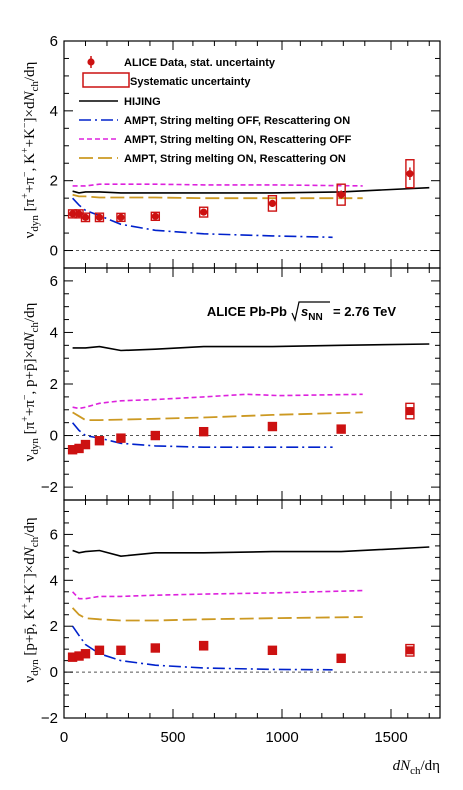 The image size is (463, 790). Describe the element at coordinates (190, 82) in the screenshot. I see `legend-label-systematic: Systematic uncertainty` at that location.